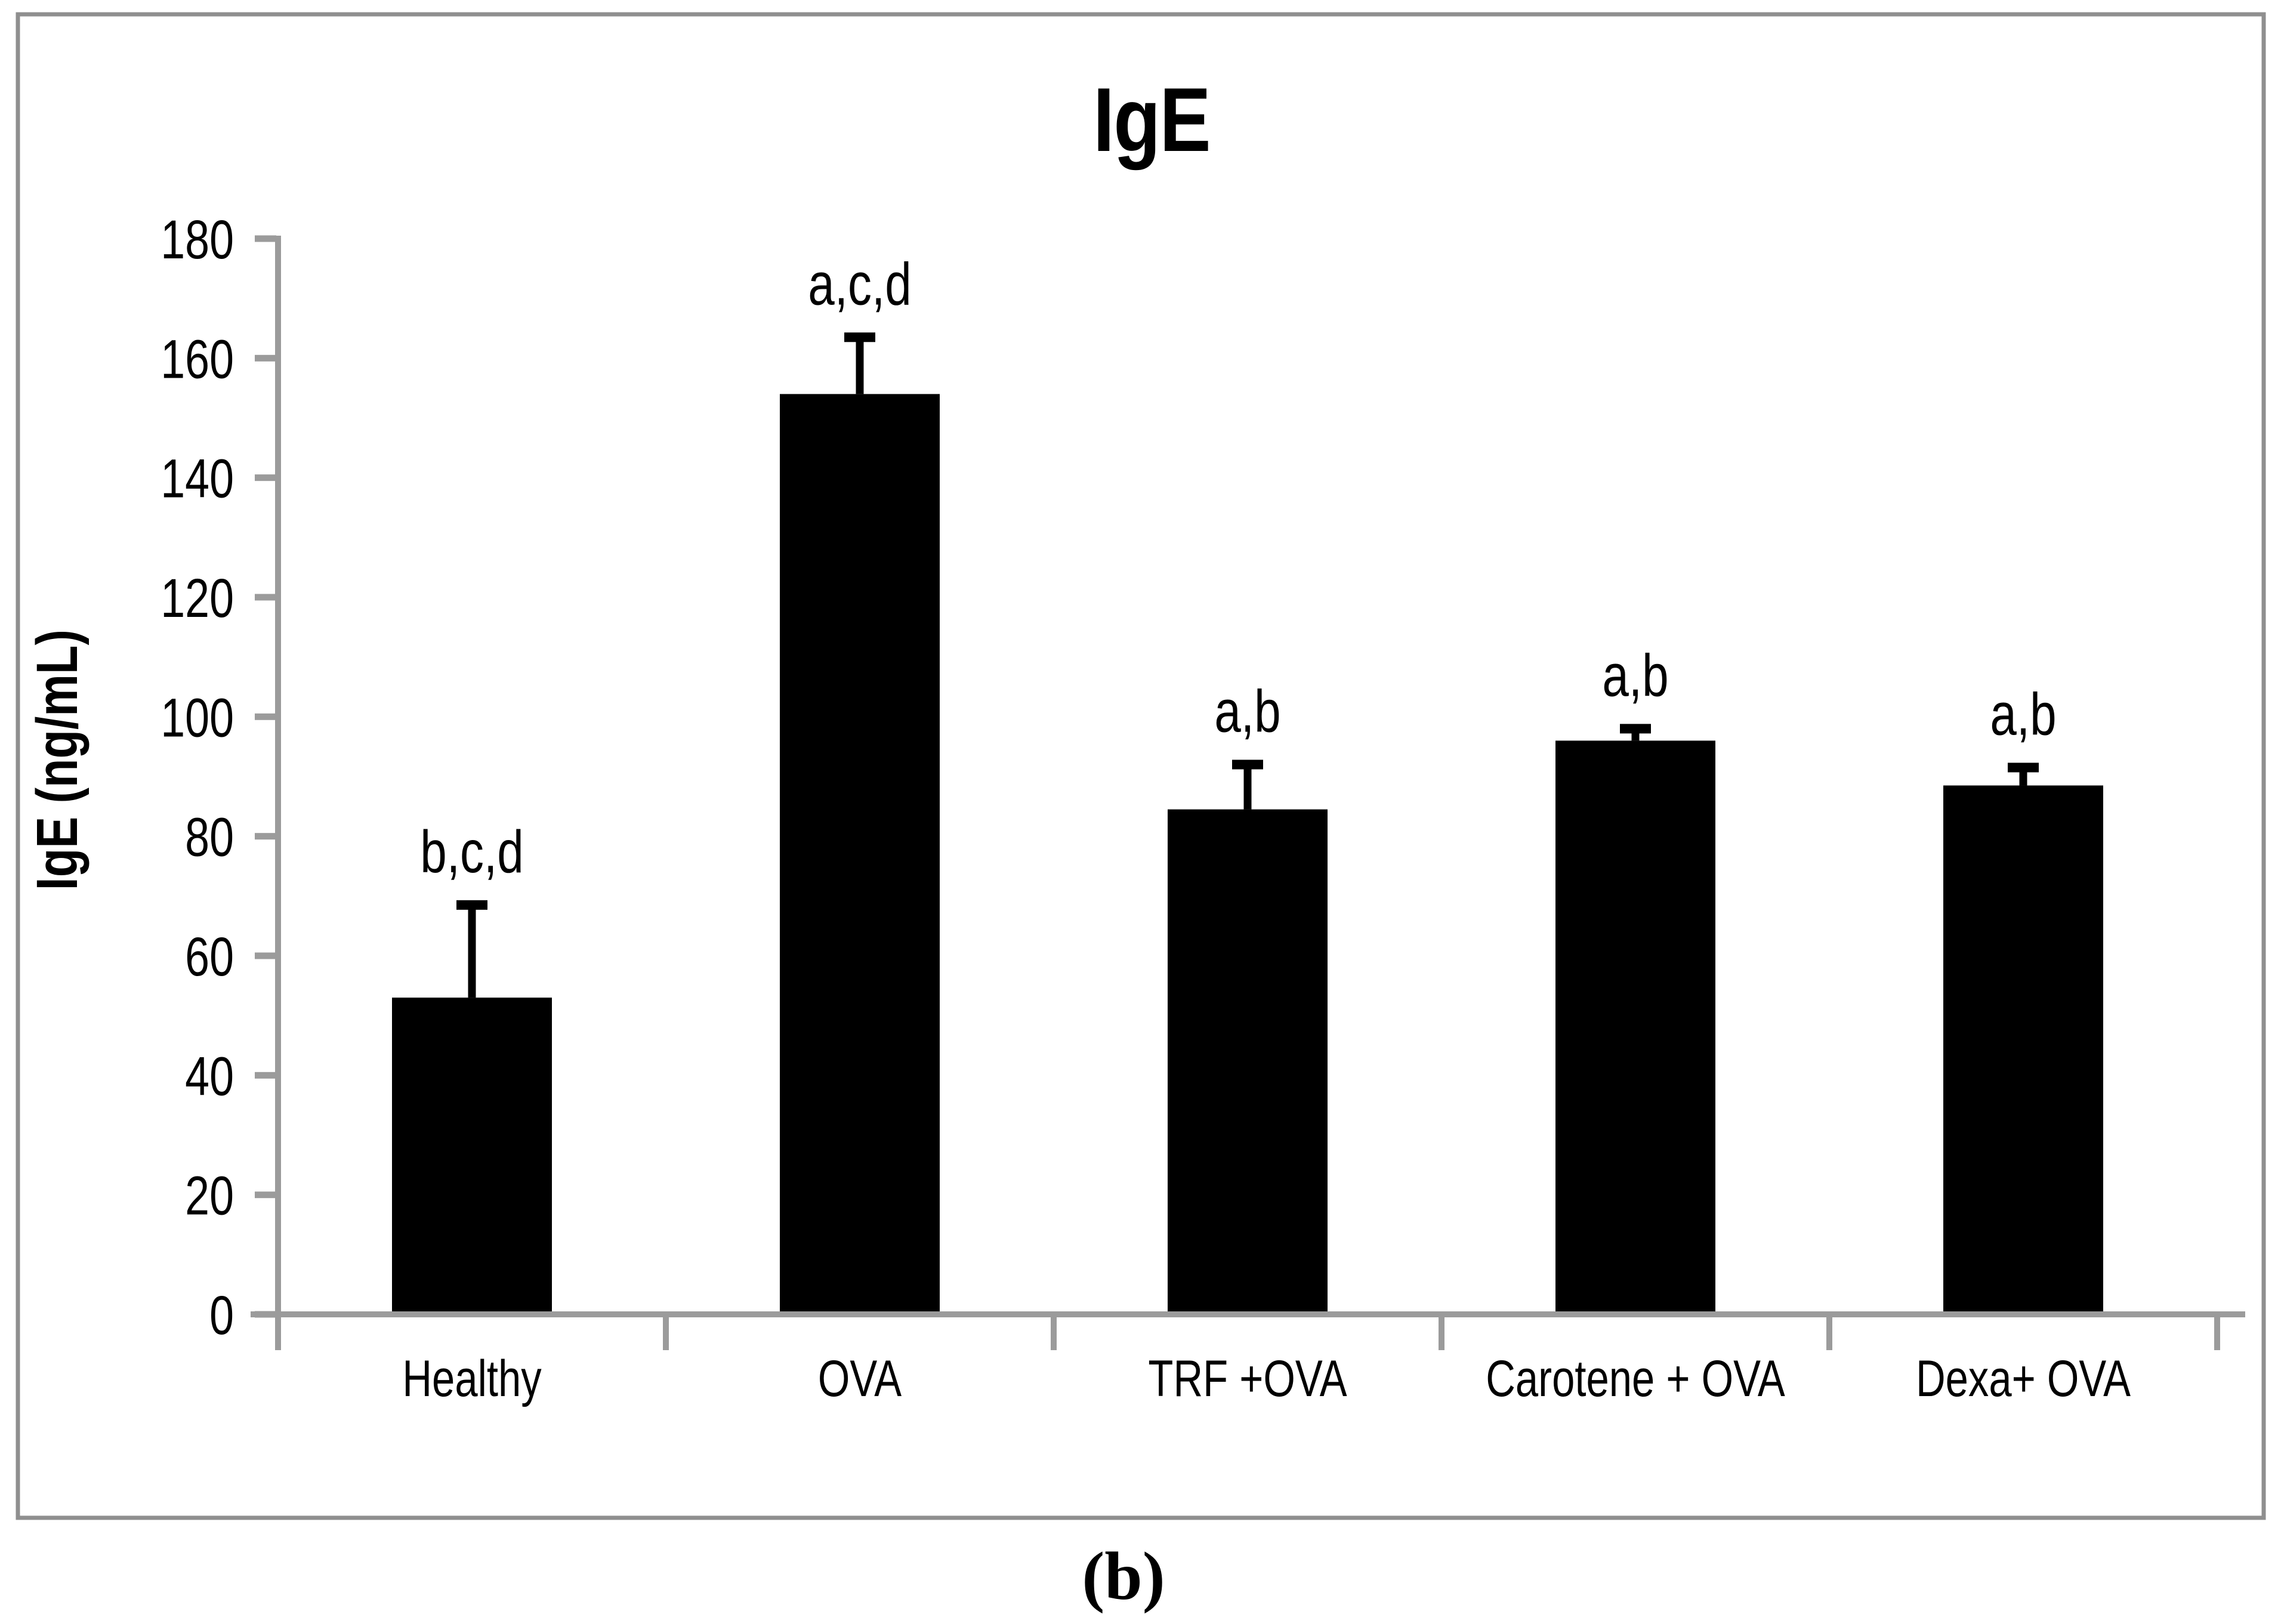  What do you see at coordinates (859, 284) in the screenshot?
I see `bar-annotation-1: a,c,d` at bounding box center [859, 284].